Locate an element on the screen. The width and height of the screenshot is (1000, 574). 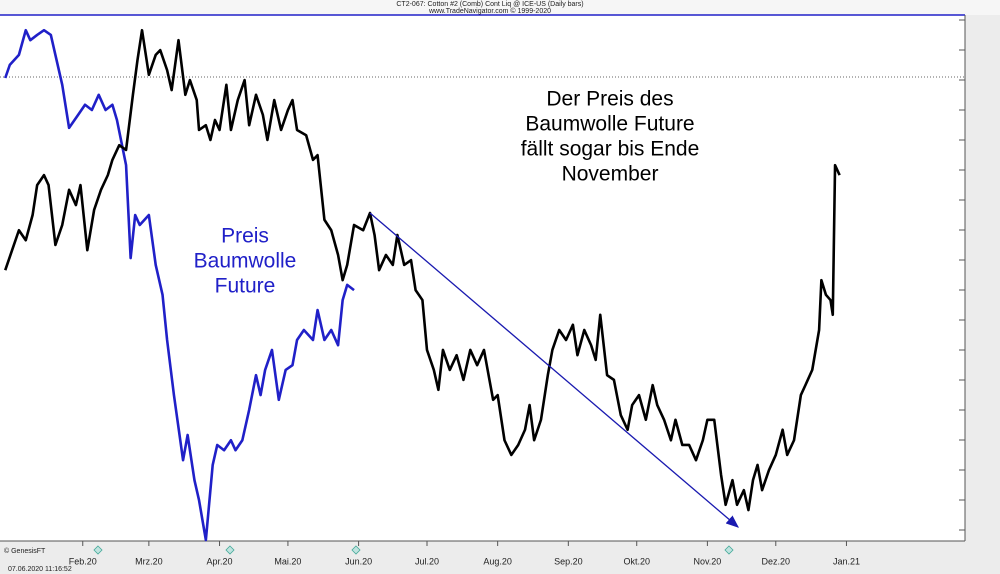
timestamp: 07.06.2020 11:16:52 is located at coordinates (40, 569).